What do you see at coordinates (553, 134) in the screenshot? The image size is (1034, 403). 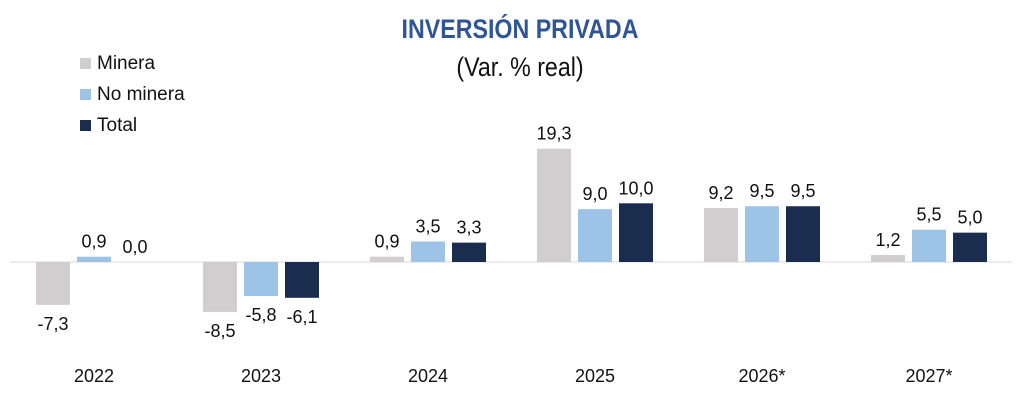 I see `data-label: 19,3` at bounding box center [553, 134].